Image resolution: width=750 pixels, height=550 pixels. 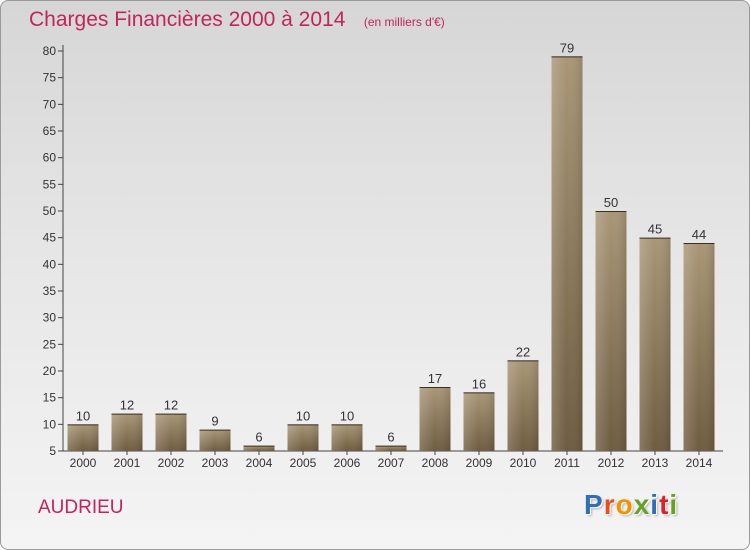 I want to click on data-label-2002: 12, so click(x=171, y=405).